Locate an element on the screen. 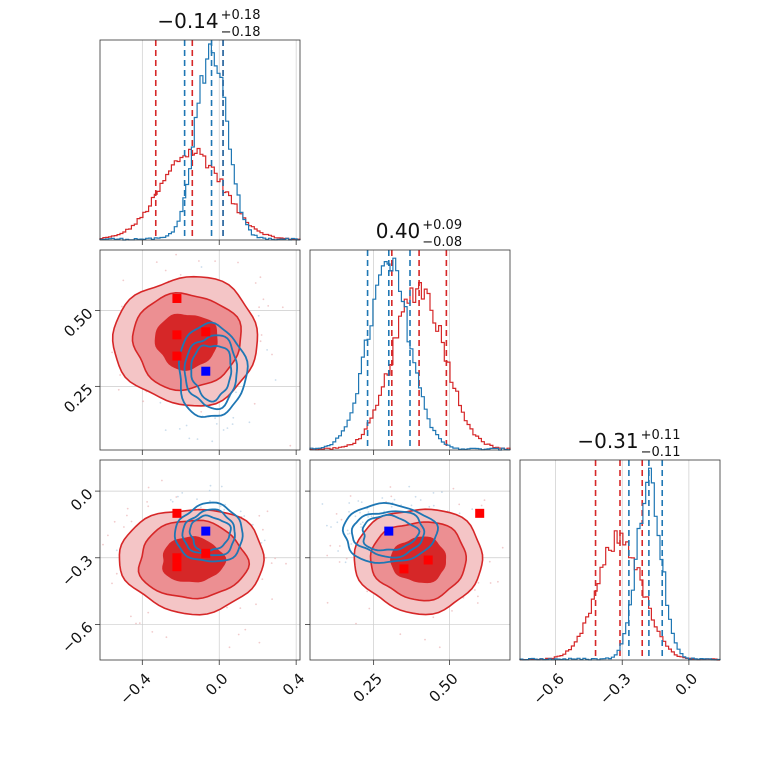  blue-marker is located at coordinates (389, 531).